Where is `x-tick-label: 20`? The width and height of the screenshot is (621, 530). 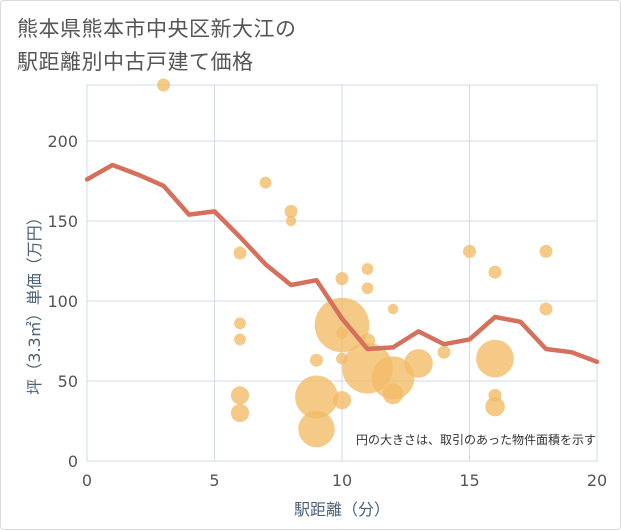
x-tick-label: 20 is located at coordinates (597, 480).